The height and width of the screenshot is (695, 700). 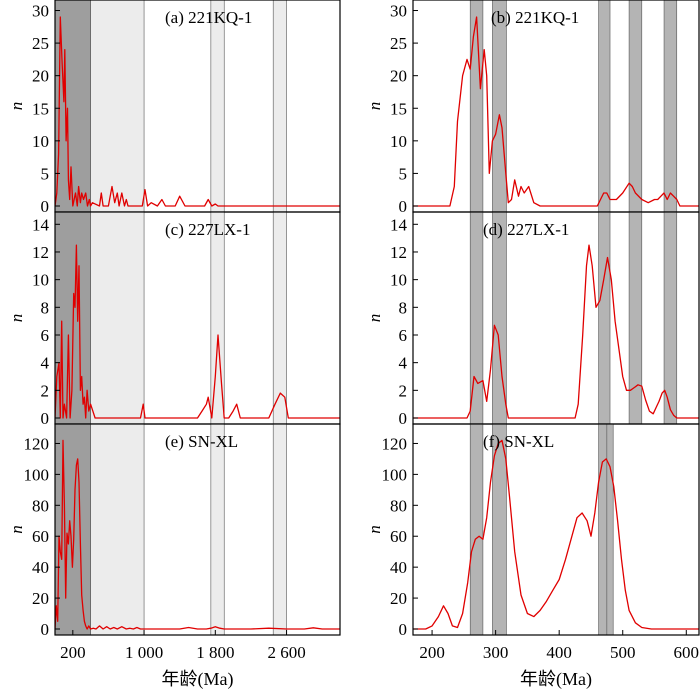 I want to click on x-tick-label: 400, so click(x=559, y=652).